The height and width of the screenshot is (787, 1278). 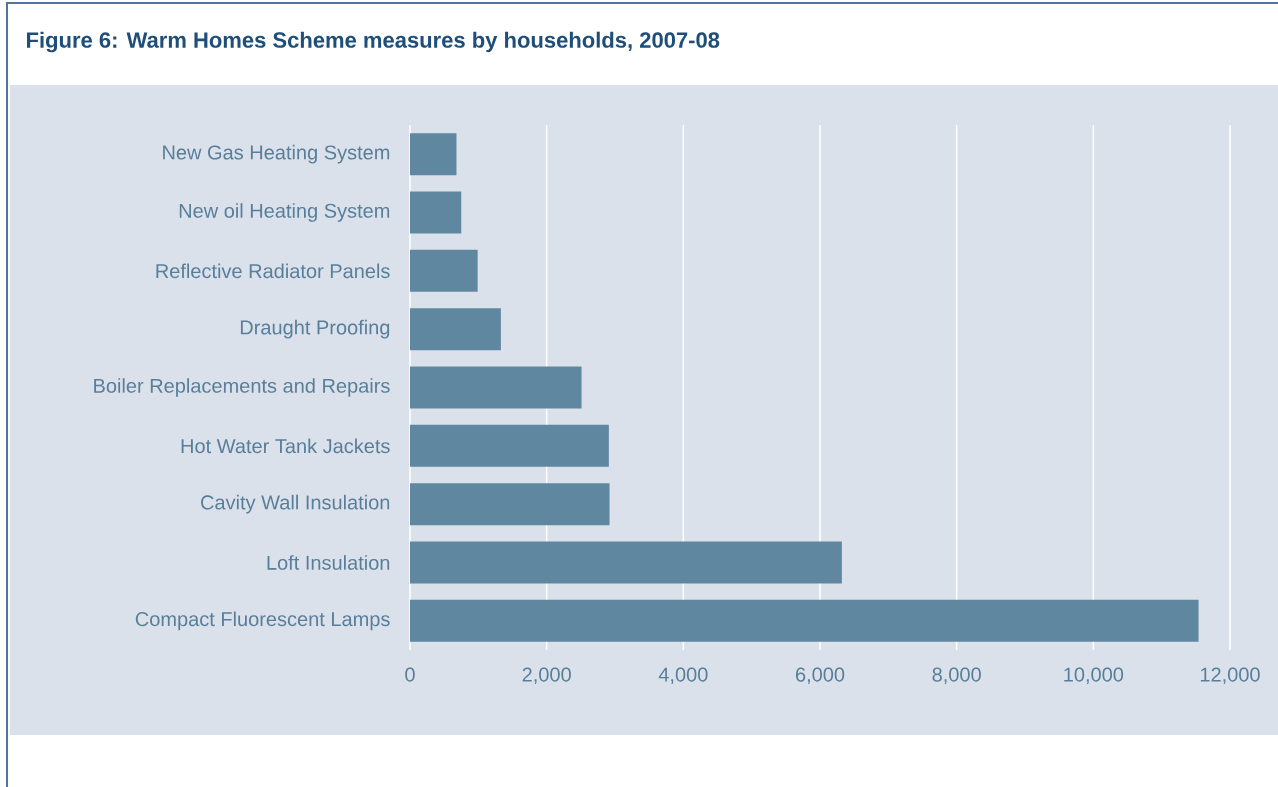 What do you see at coordinates (1094, 676) in the screenshot?
I see `x-tick-label: 10,000` at bounding box center [1094, 676].